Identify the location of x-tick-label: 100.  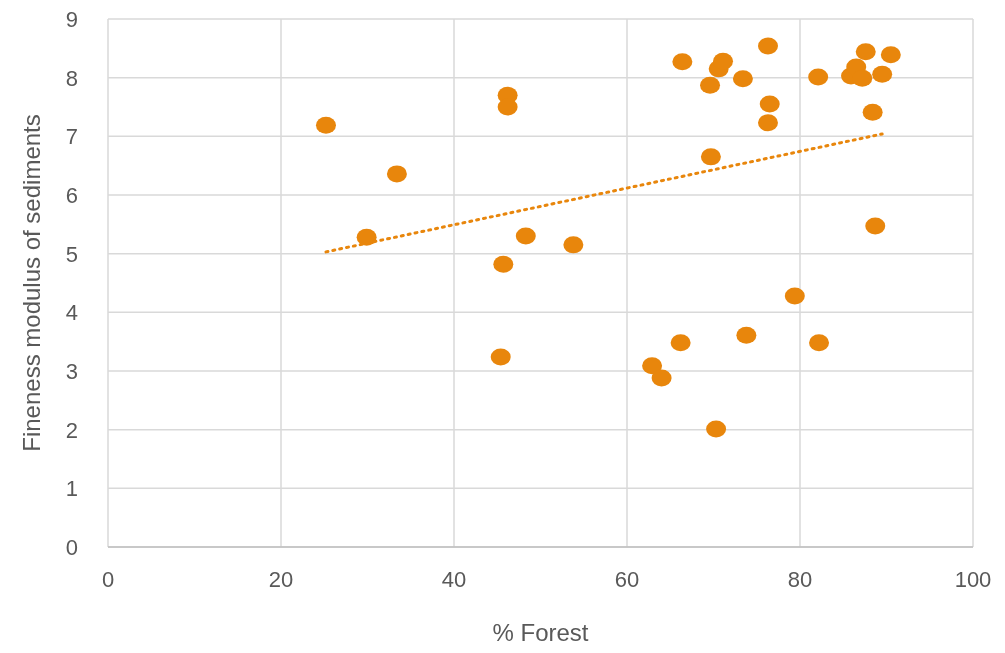
(973, 579).